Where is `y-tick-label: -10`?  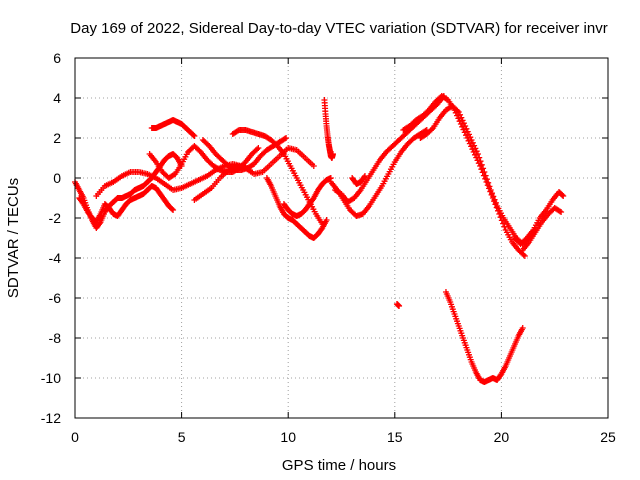 y-tick-label: -10 is located at coordinates (51, 378).